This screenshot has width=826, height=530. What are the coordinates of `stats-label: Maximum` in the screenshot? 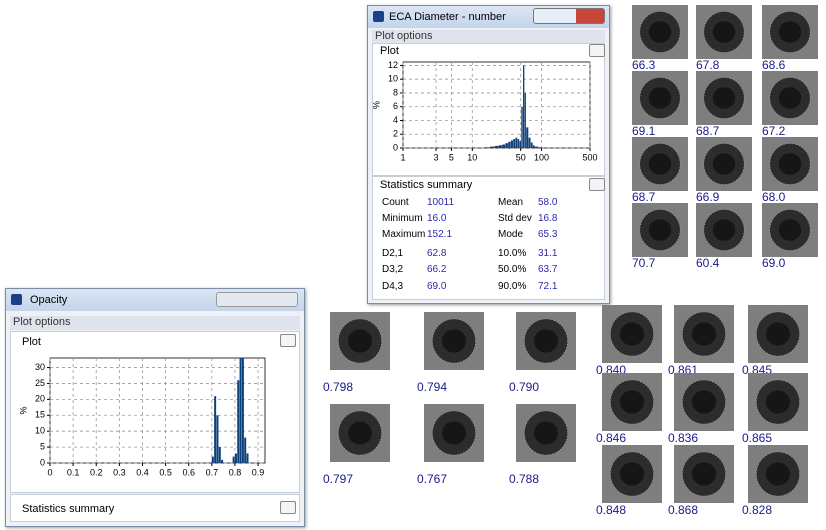 It's located at (404, 234).